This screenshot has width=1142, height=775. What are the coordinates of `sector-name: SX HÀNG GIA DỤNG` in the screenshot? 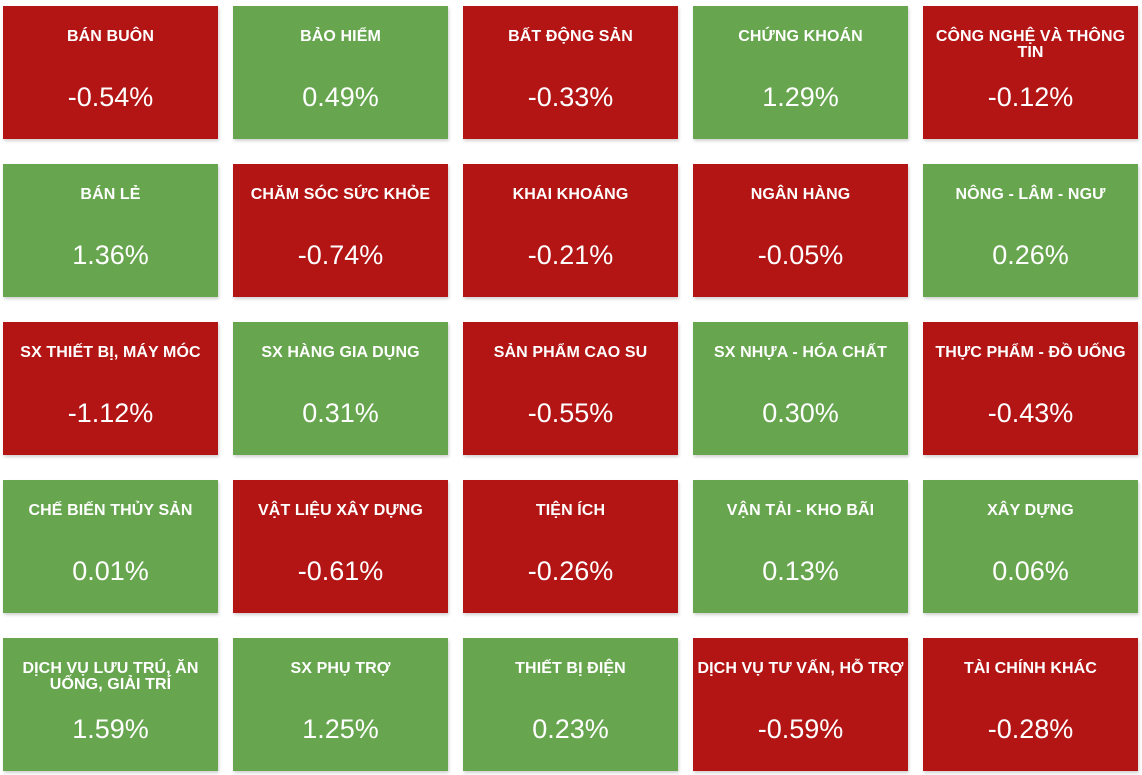 It's located at (340, 352).